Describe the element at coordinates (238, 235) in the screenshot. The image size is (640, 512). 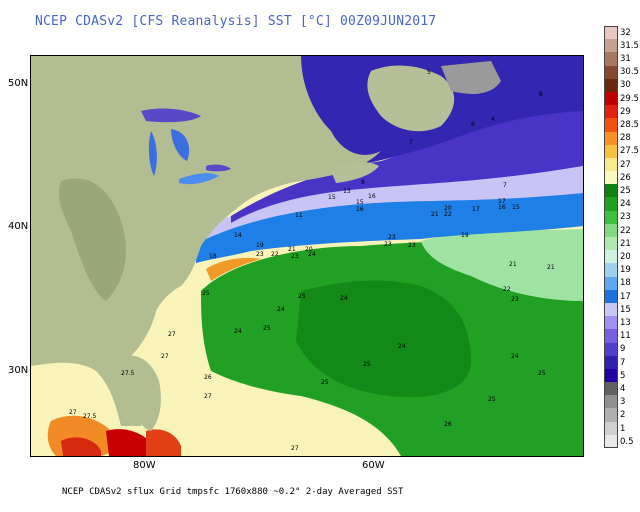
I see `sst-value-label: 14` at that location.